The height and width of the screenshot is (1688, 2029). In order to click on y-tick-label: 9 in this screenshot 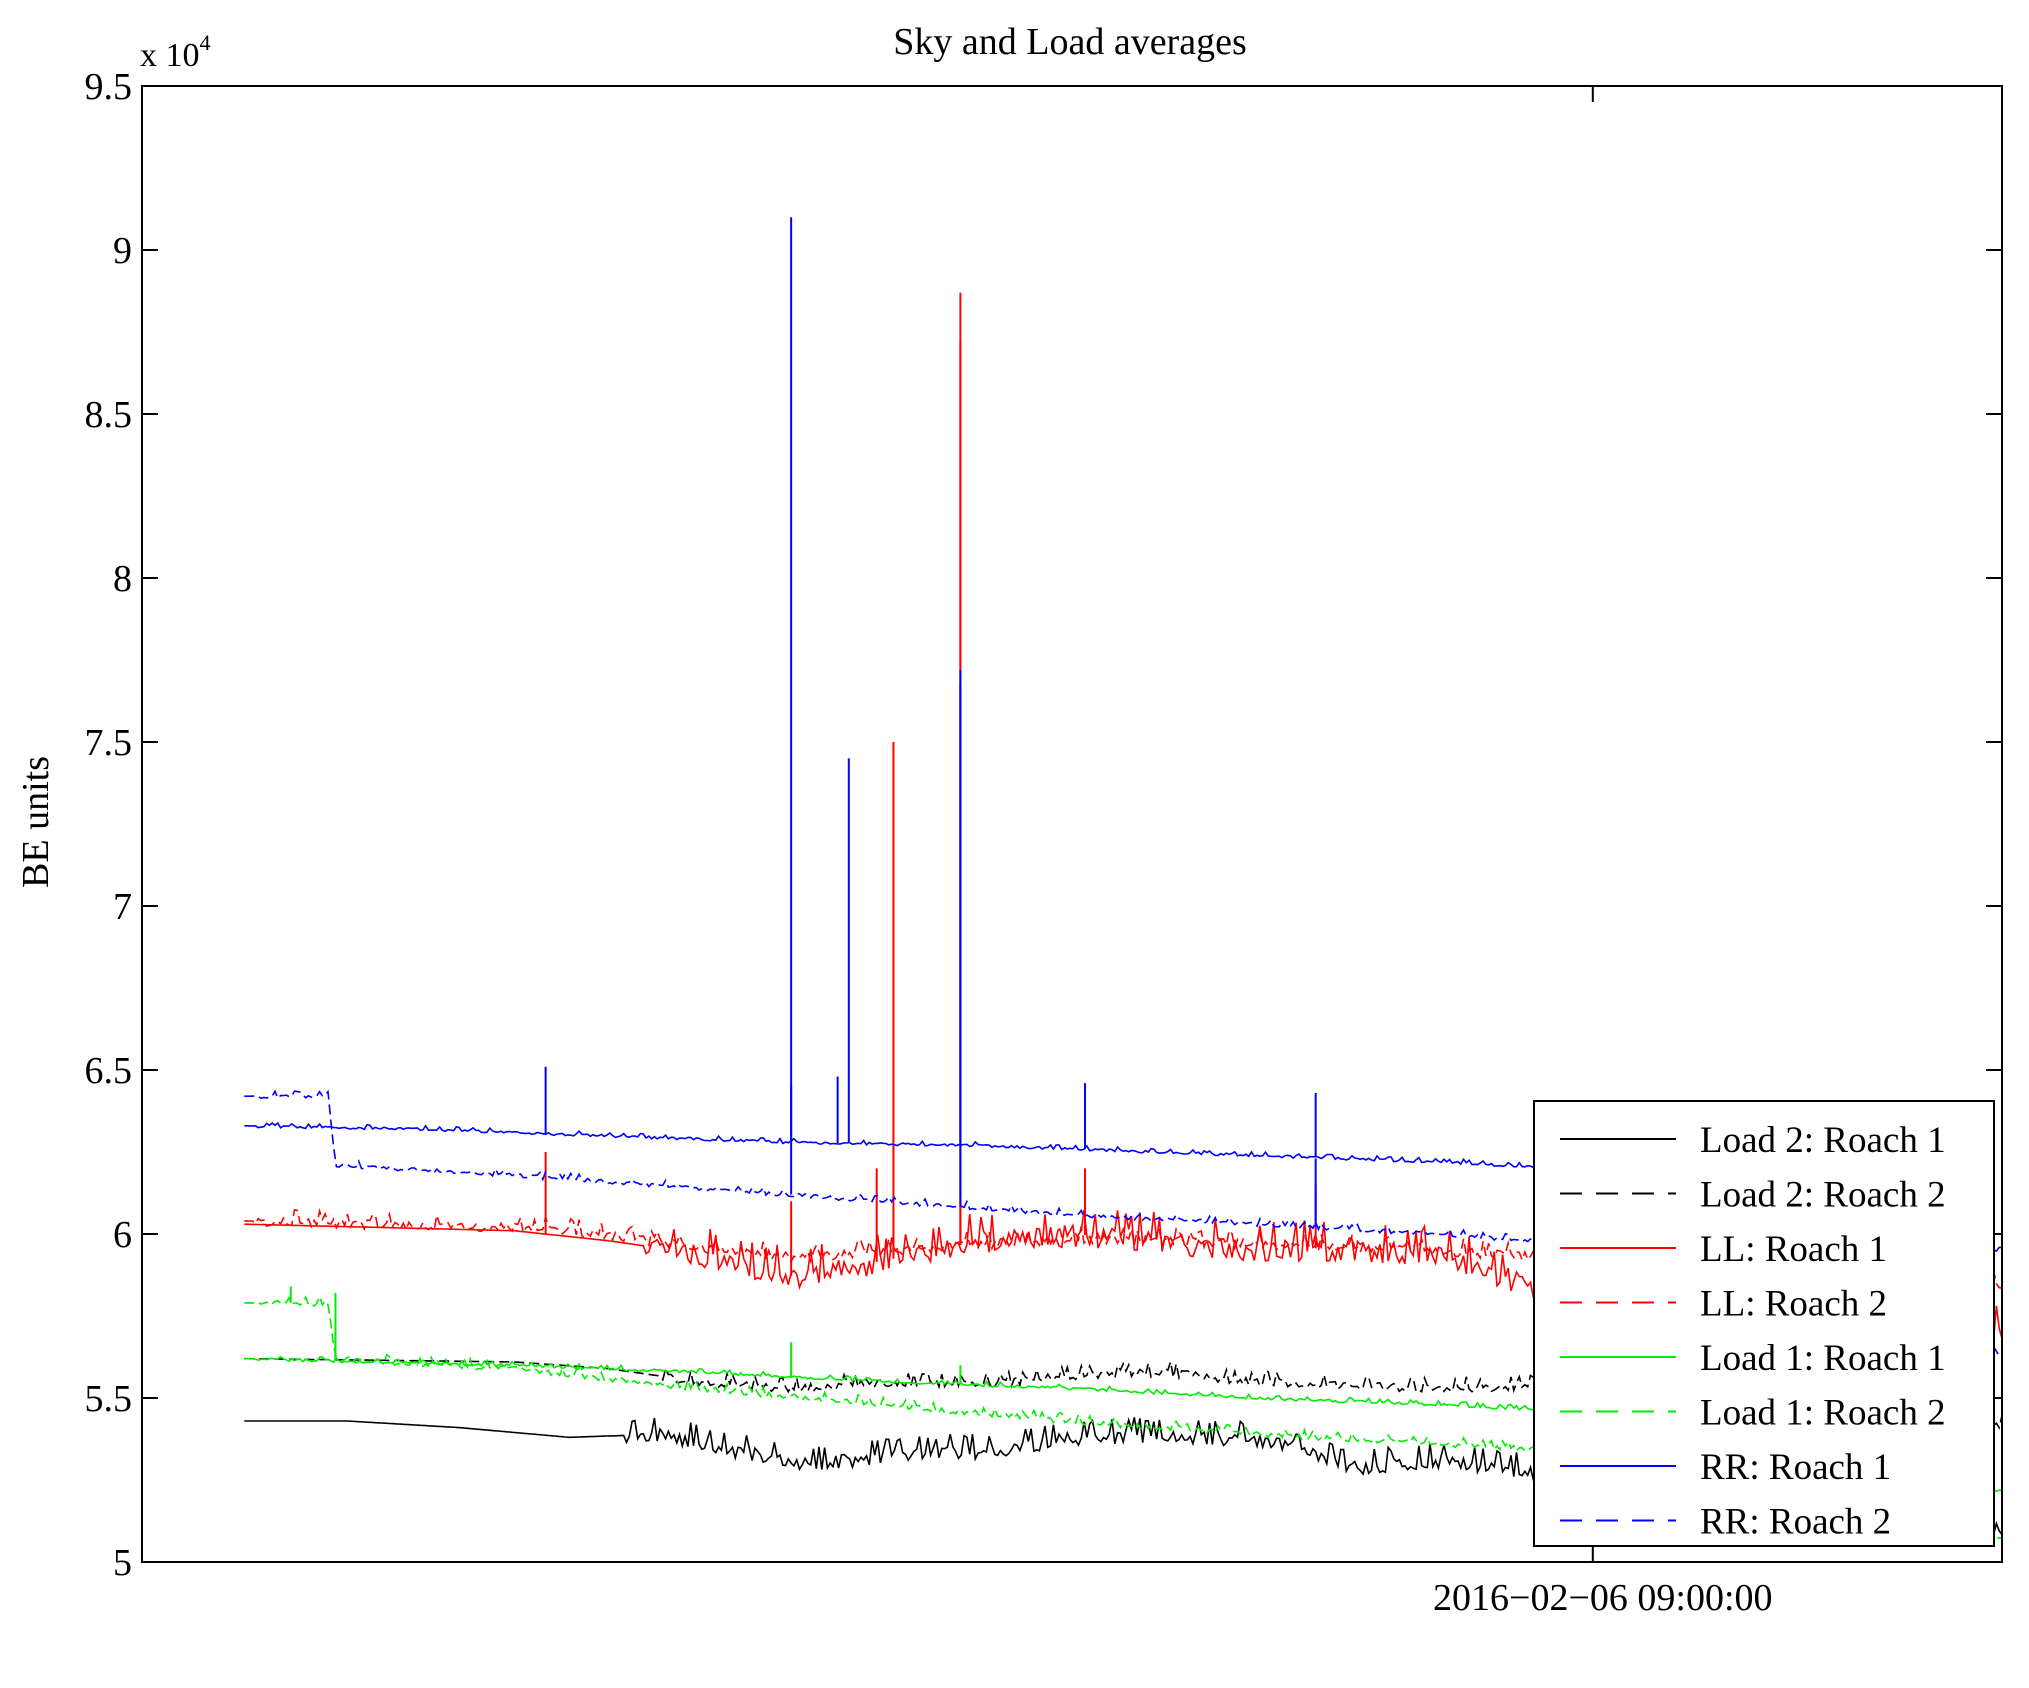, I will do `click(122, 251)`.